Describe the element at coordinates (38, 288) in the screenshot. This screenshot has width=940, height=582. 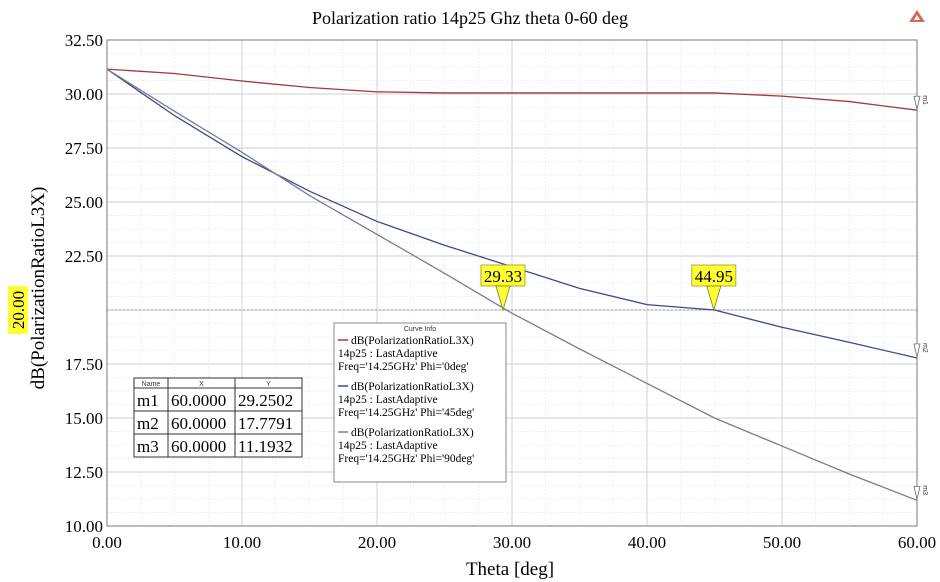
I see `y-axis-label: dB(PolarizationRatioL3X)` at that location.